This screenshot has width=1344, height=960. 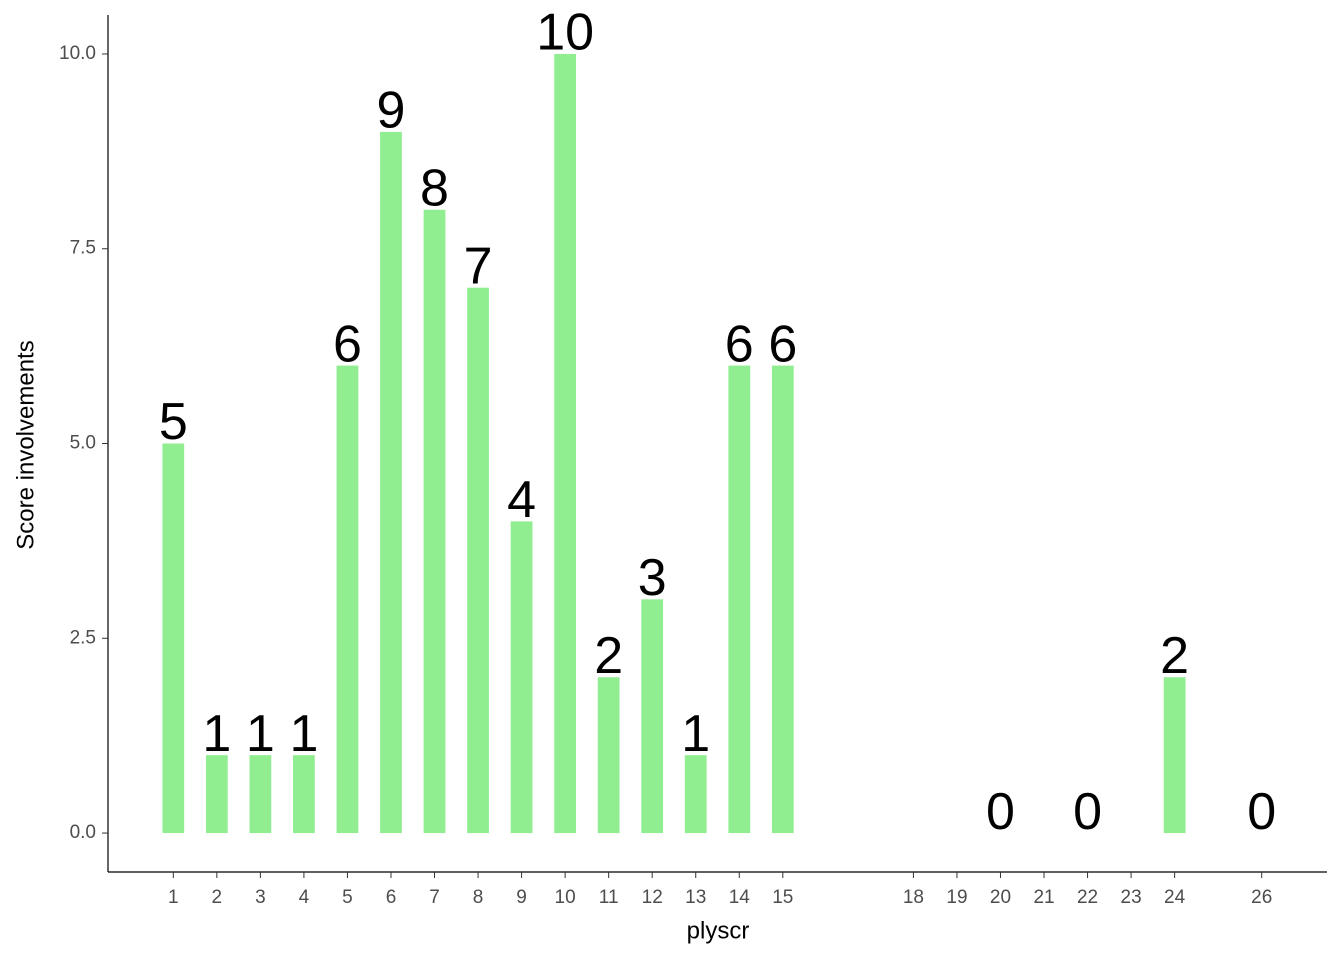 What do you see at coordinates (740, 897) in the screenshot?
I see `x-tick-label: 14` at bounding box center [740, 897].